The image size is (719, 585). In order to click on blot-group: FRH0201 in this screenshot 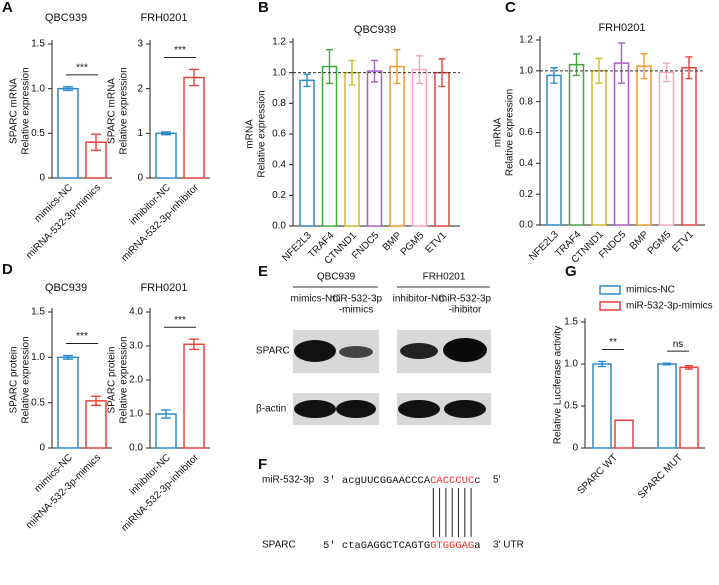, I will do `click(444, 277)`.